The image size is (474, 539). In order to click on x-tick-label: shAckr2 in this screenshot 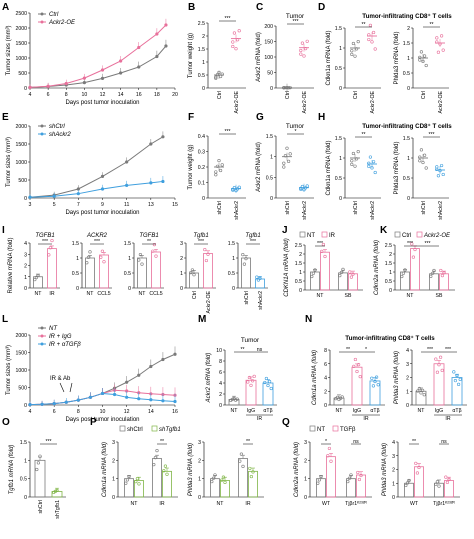, I will do `click(237, 210)`.